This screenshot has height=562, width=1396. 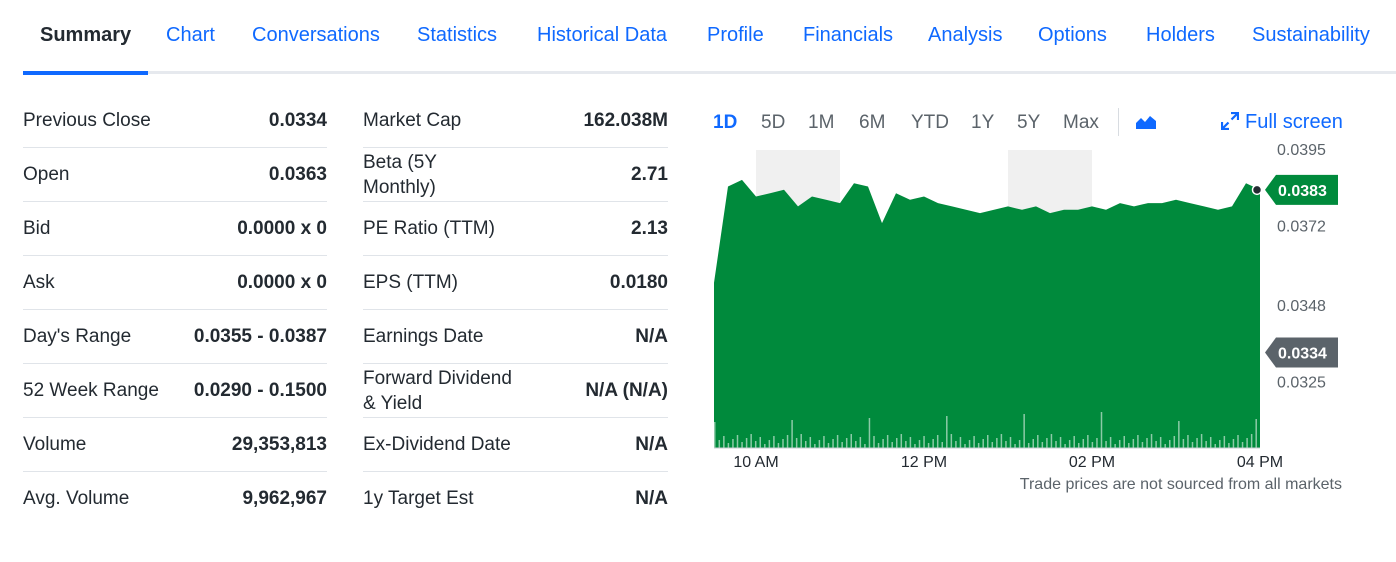 I want to click on tab-profile: Profile, so click(x=735, y=35).